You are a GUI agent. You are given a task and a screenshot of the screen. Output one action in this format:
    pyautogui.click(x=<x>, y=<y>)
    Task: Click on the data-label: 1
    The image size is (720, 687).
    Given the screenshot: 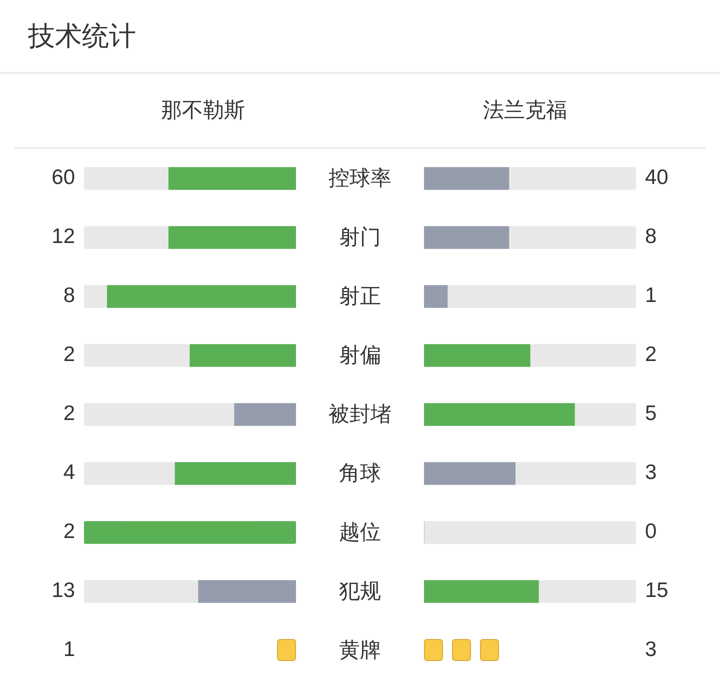 What is the action you would take?
    pyautogui.click(x=69, y=650)
    